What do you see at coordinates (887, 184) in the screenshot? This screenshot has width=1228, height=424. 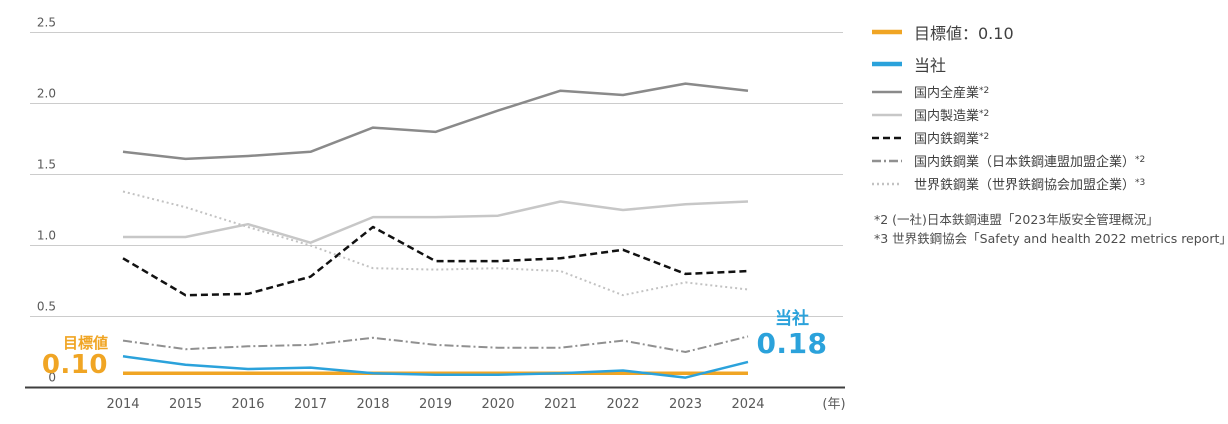 I see `dotted-line-swatch-icon` at bounding box center [887, 184].